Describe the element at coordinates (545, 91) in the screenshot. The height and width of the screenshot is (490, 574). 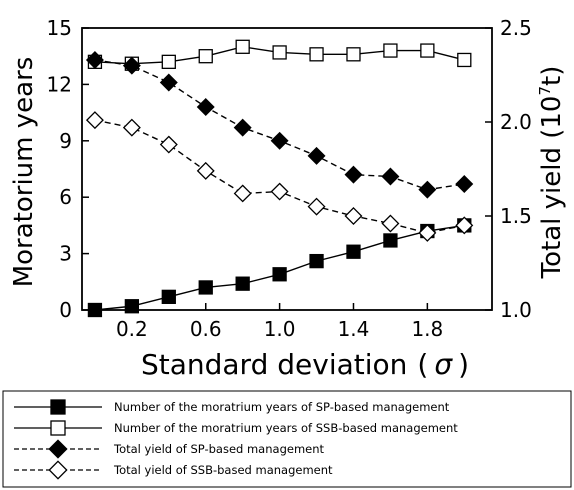
I see `y2-axis-label-exponent: 7` at that location.